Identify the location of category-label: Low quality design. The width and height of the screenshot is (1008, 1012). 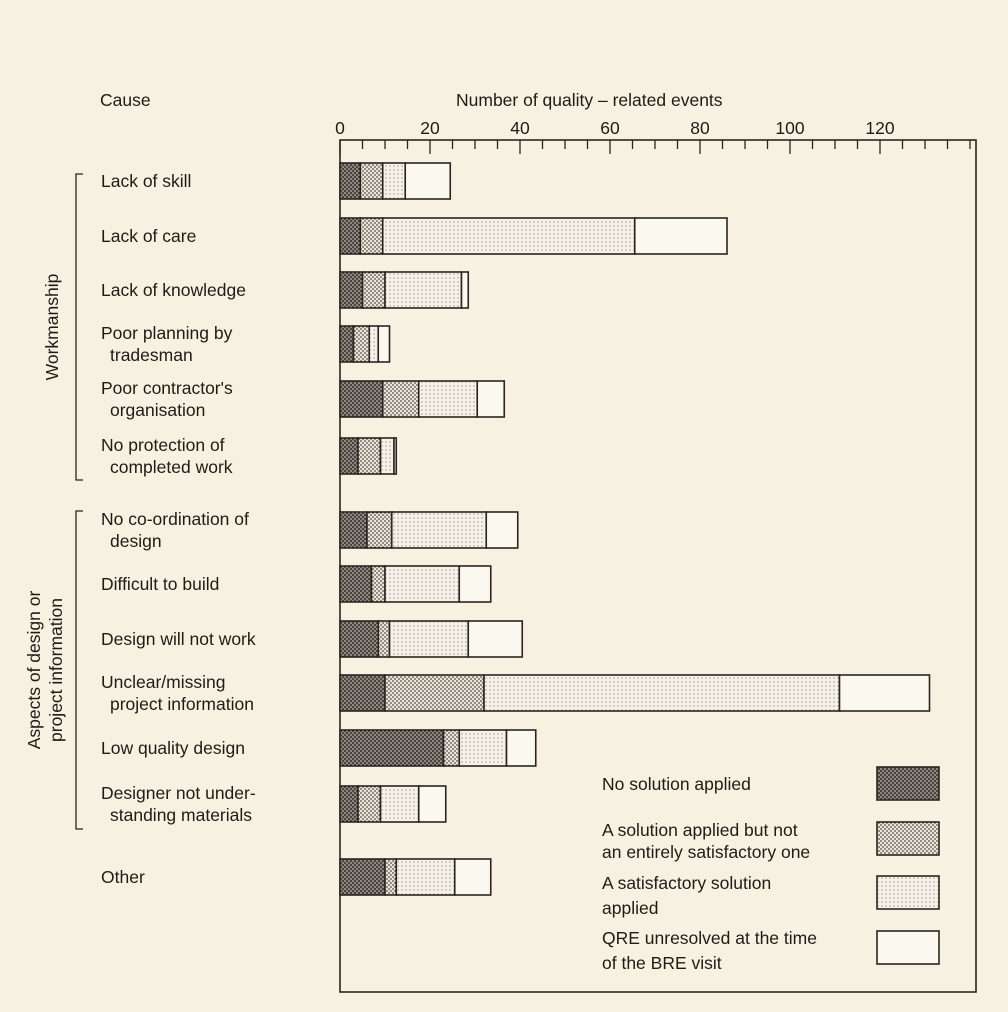
(173, 748).